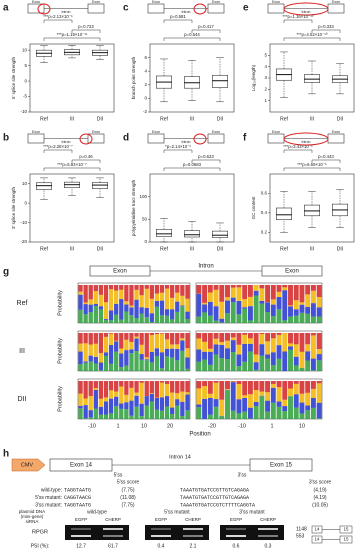  What do you see at coordinates (81, 466) in the screenshot?
I see `exon-label: Exon 14` at bounding box center [81, 466].